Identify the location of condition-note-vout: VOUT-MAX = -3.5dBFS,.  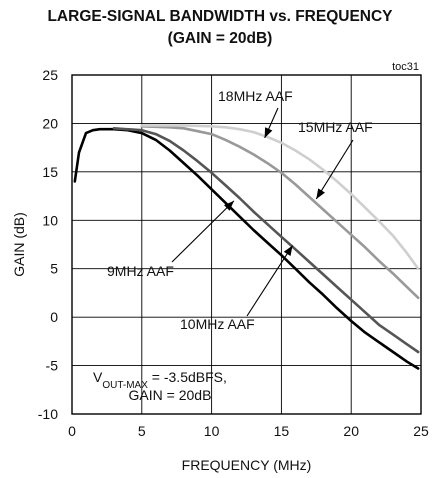
(160, 380).